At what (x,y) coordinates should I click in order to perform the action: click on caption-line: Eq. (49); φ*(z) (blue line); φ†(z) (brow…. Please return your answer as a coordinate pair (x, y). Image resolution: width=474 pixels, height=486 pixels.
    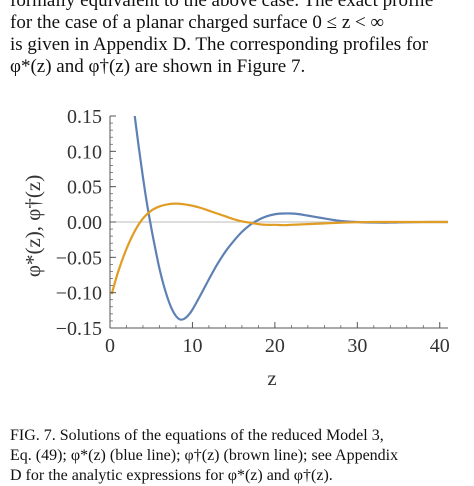
    Looking at the image, I should click on (204, 455).